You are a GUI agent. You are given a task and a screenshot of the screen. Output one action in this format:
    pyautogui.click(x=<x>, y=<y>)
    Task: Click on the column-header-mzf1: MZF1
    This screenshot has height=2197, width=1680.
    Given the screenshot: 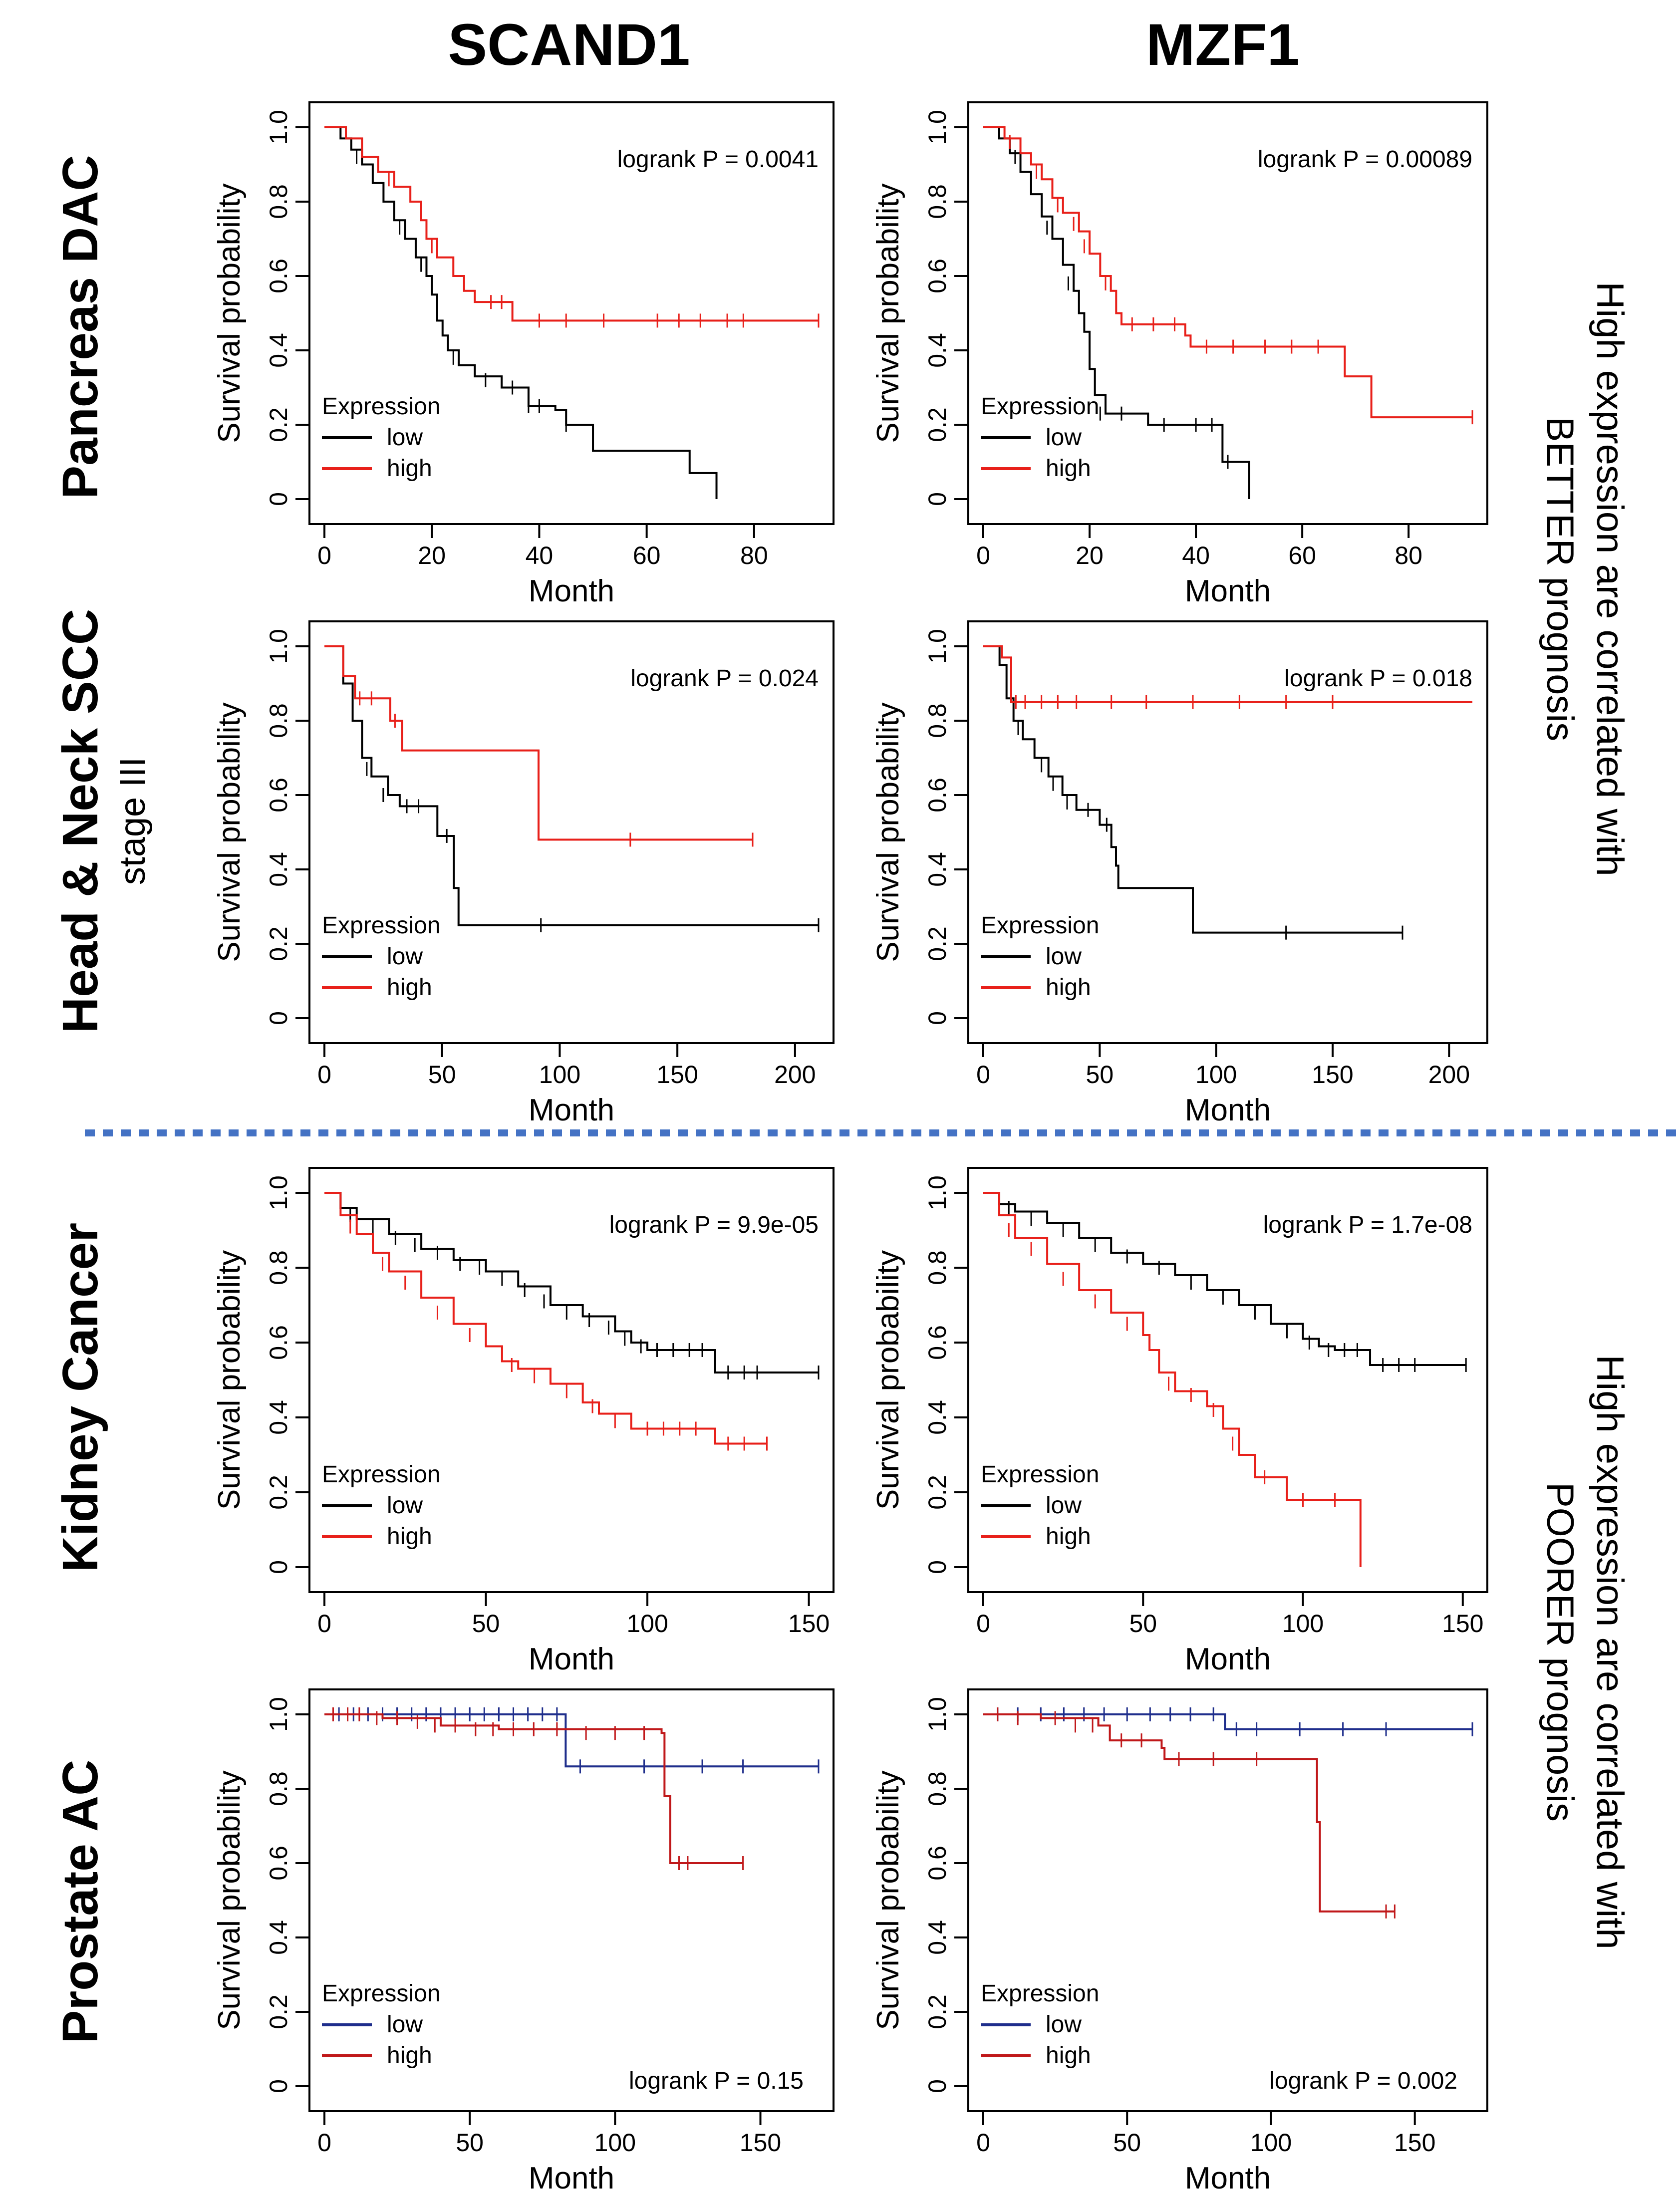 What is the action you would take?
    pyautogui.click(x=1223, y=45)
    